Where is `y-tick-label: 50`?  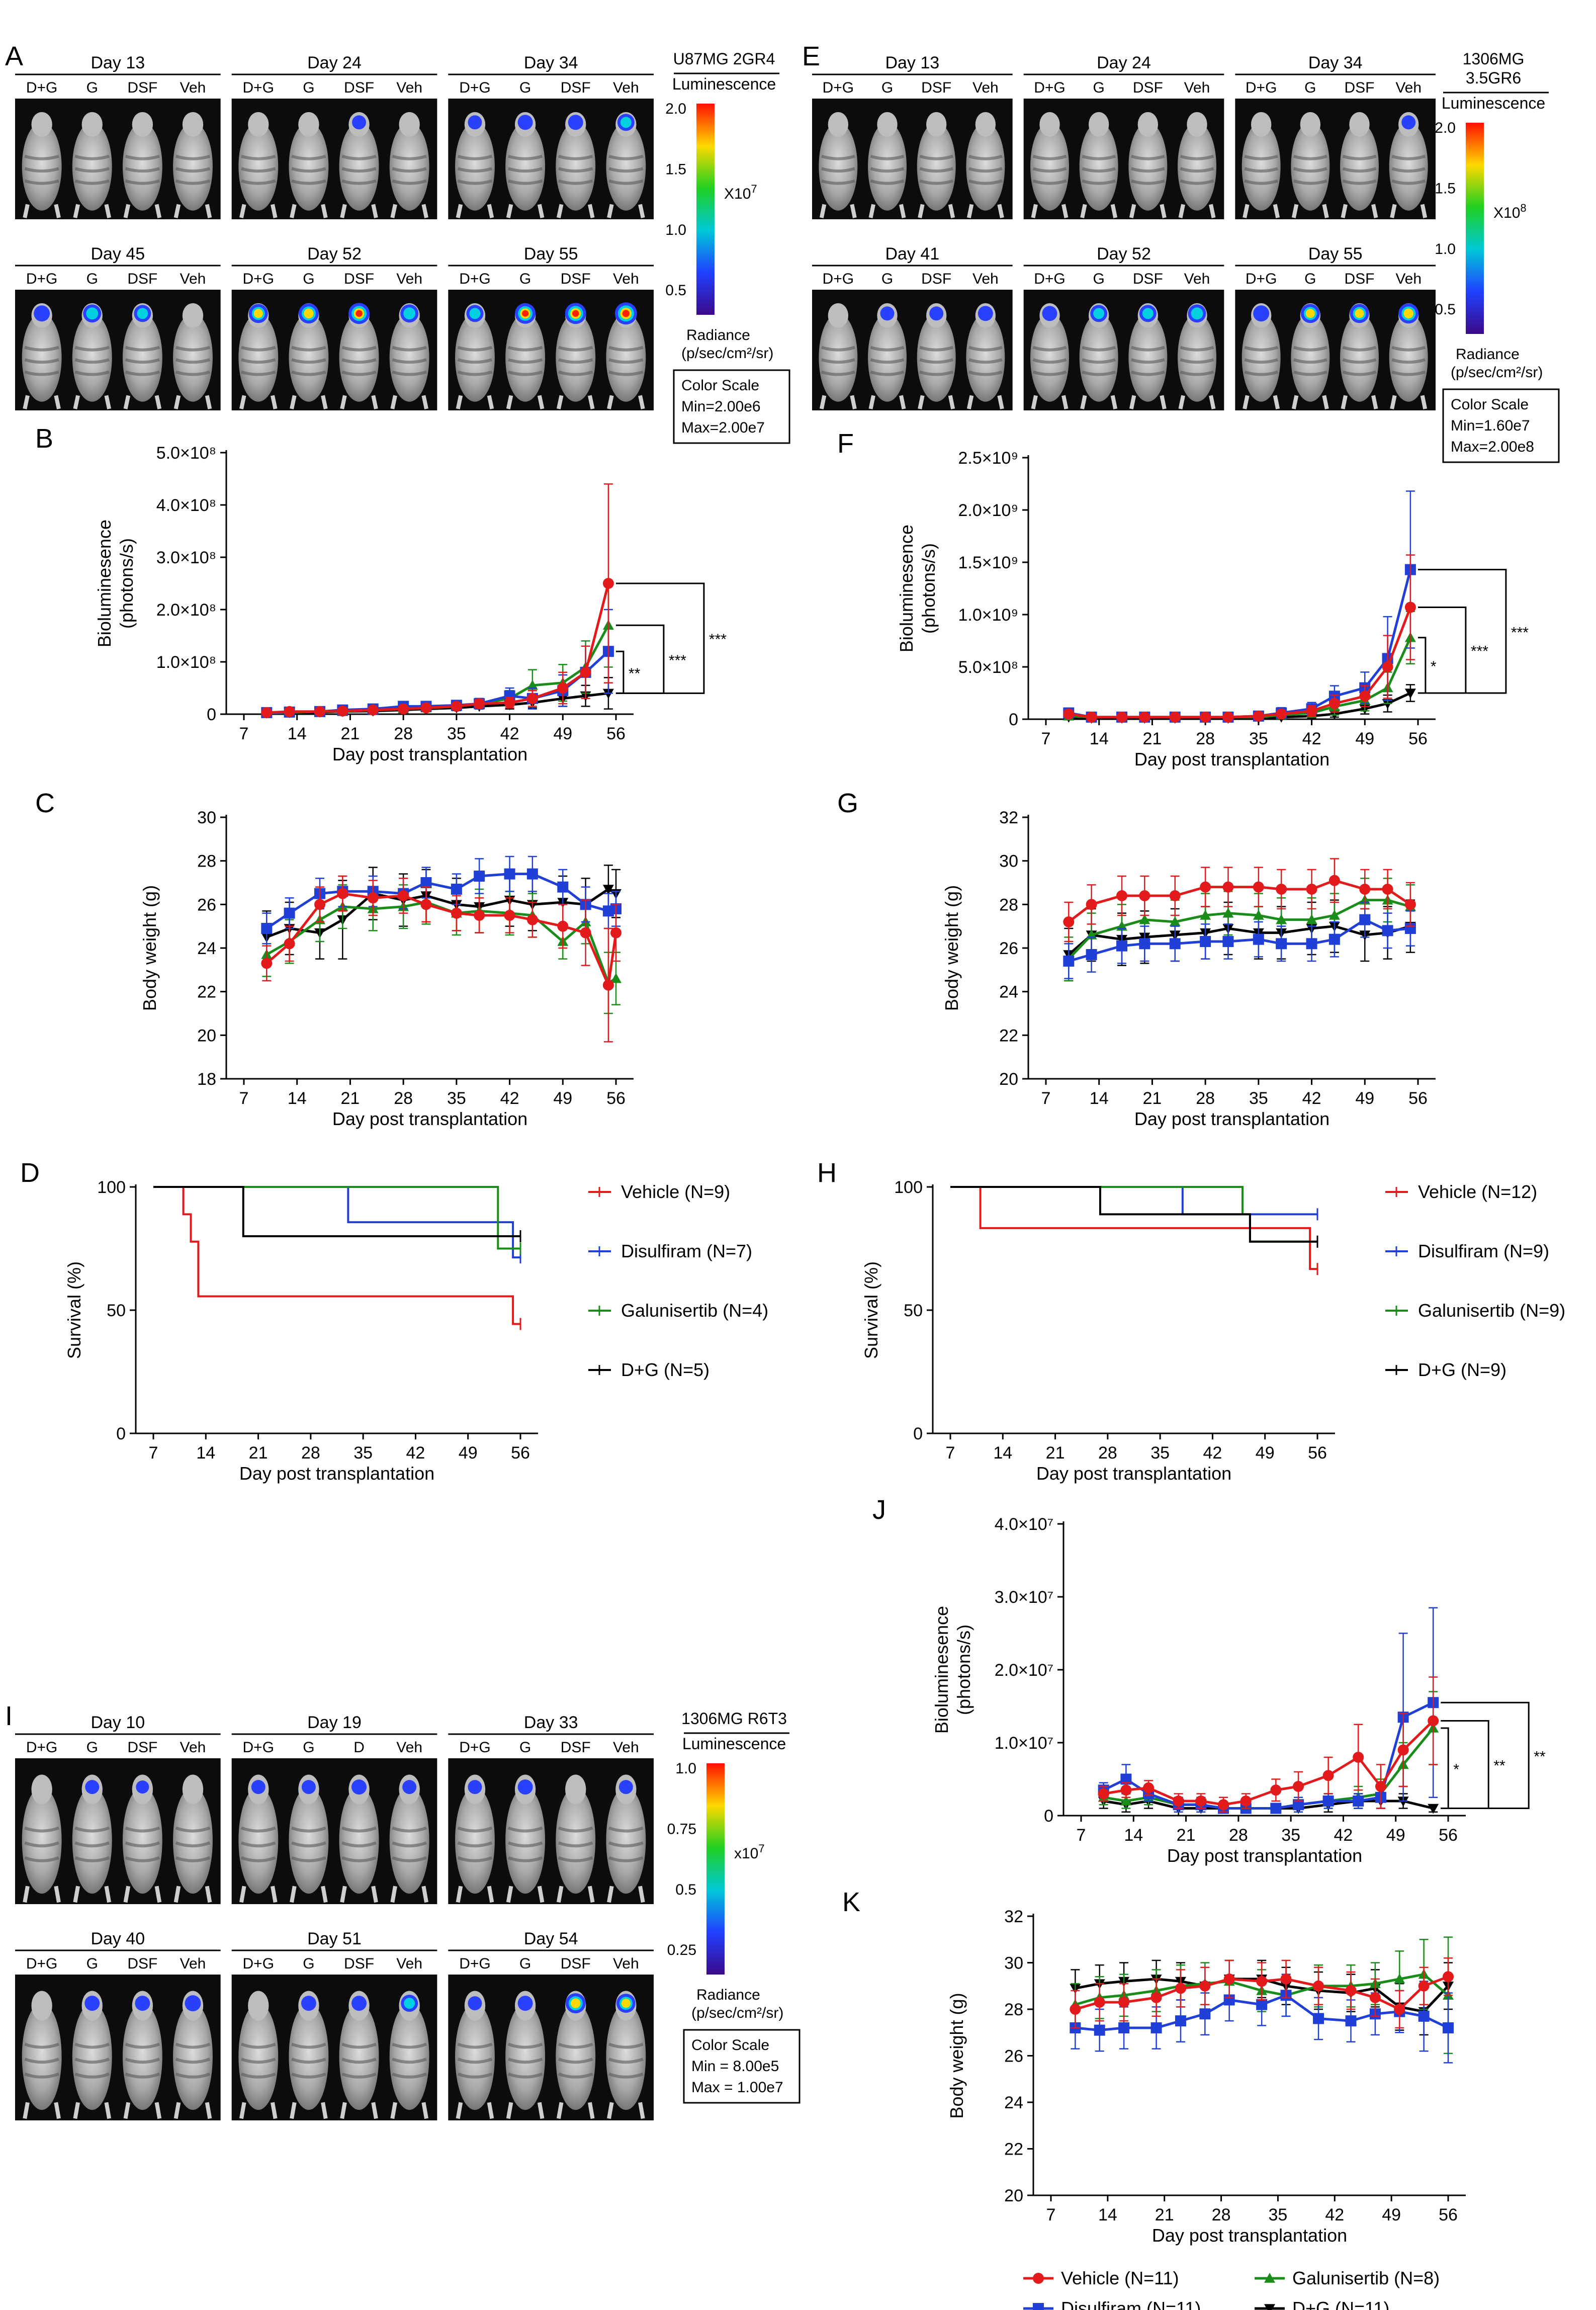
y-tick-label: 50 is located at coordinates (914, 1310).